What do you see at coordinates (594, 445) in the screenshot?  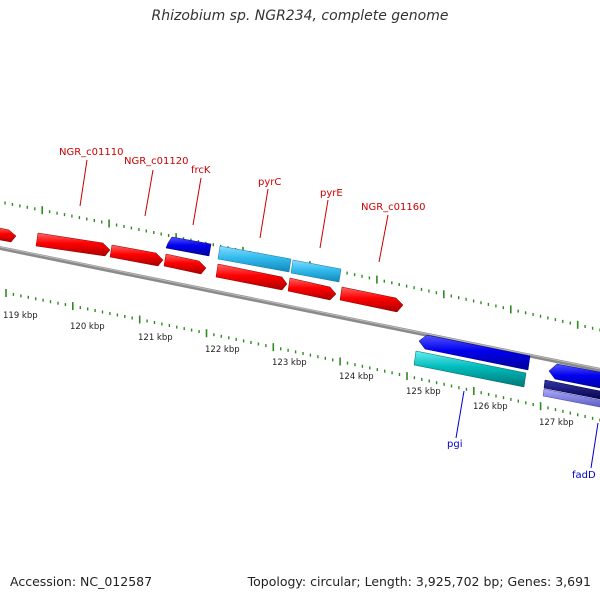 I see `leader-fadD` at bounding box center [594, 445].